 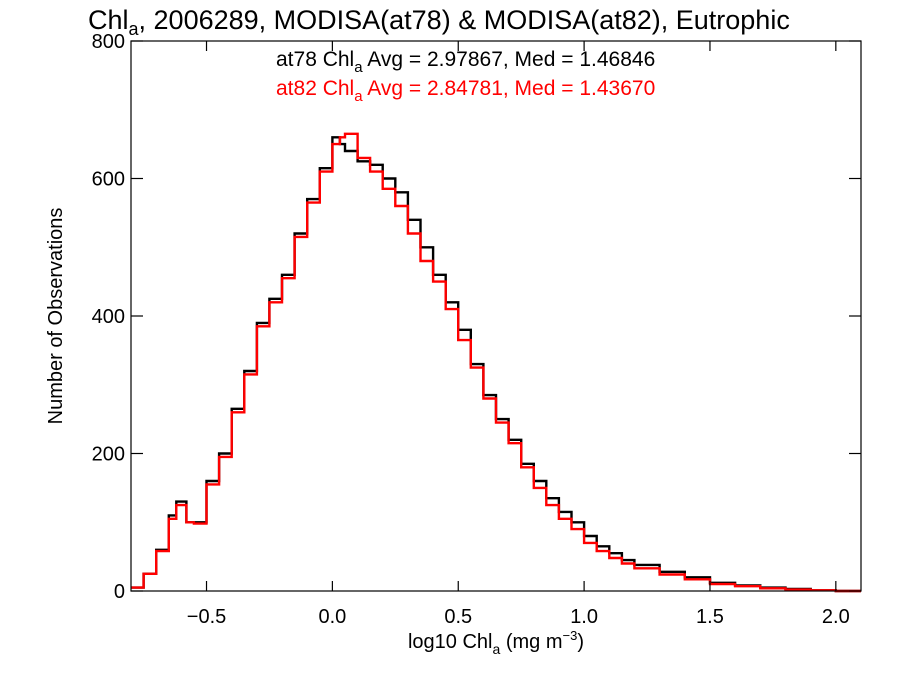 What do you see at coordinates (496, 642) in the screenshot?
I see `x-axis-label: log10 Chla (mg m−3)` at bounding box center [496, 642].